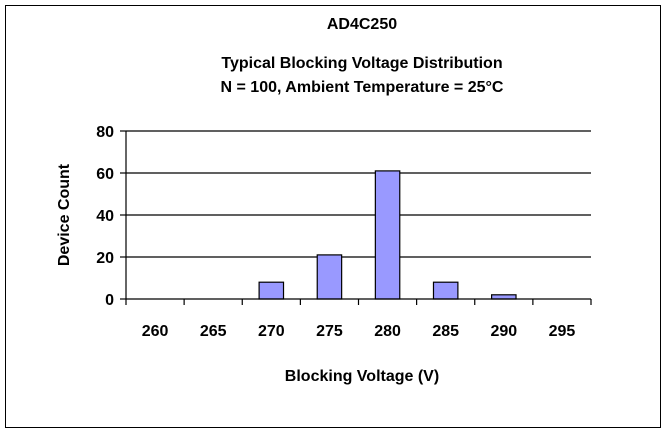 The width and height of the screenshot is (668, 435). Describe the element at coordinates (503, 331) in the screenshot. I see `x-tick-label: 290` at that location.